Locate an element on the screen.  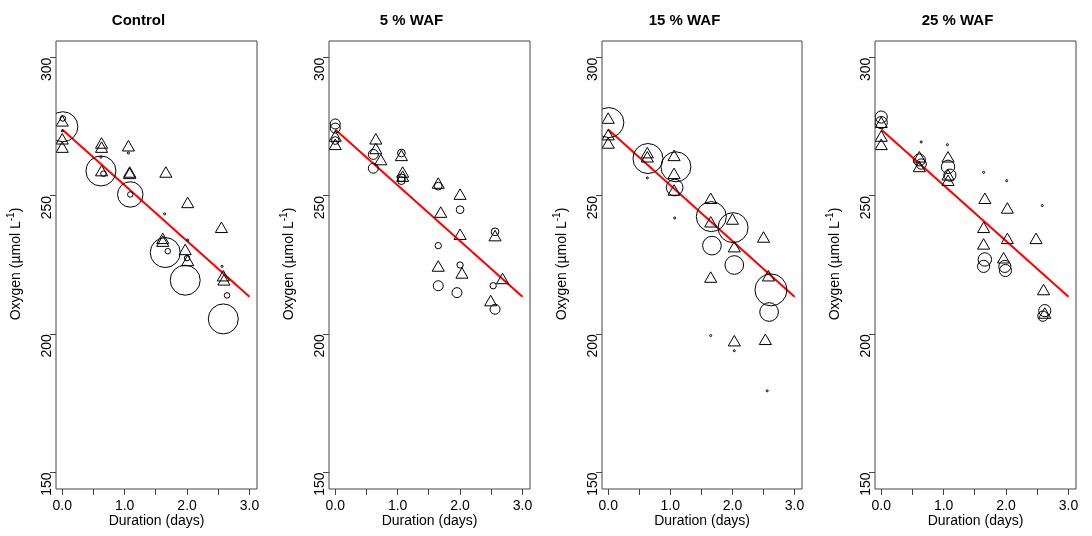
chart-title: 15 % WAF is located at coordinates (684, 20).